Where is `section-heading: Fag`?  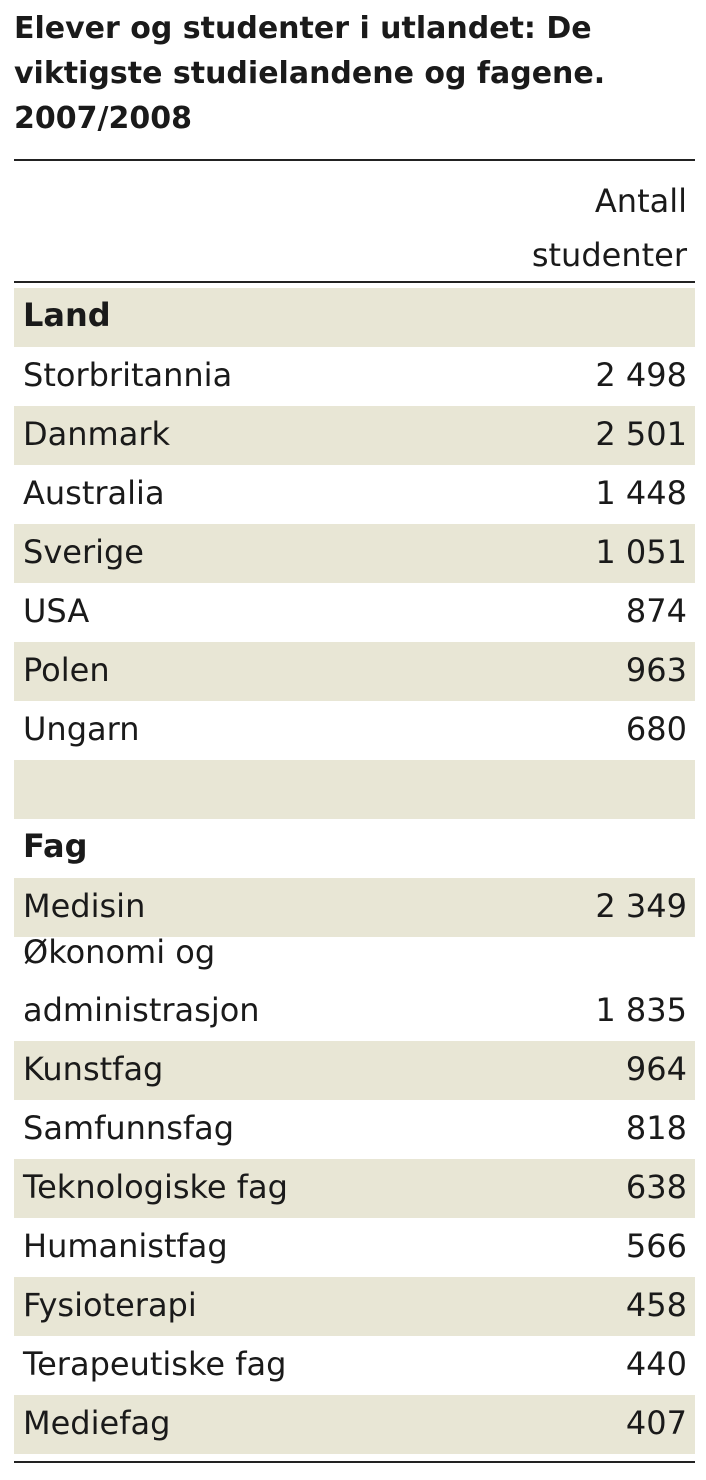
section-heading: Fag is located at coordinates (55, 846).